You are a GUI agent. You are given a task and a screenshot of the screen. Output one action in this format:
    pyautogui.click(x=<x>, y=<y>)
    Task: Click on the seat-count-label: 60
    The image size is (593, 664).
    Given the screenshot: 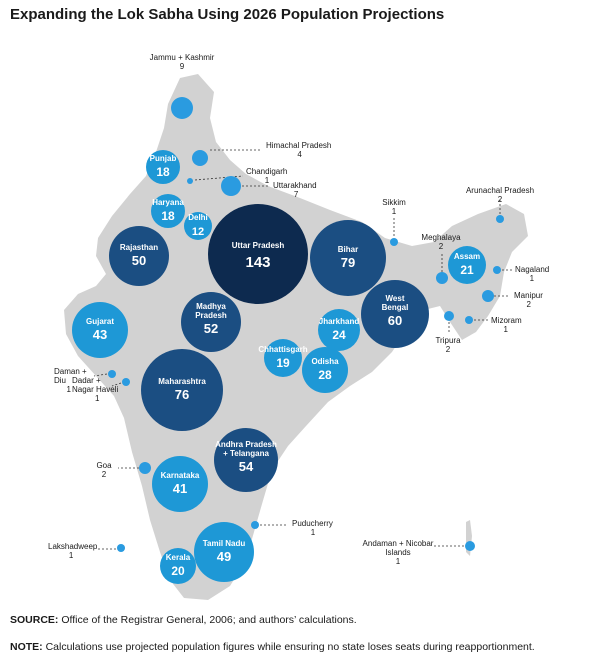 What is the action you would take?
    pyautogui.click(x=395, y=320)
    